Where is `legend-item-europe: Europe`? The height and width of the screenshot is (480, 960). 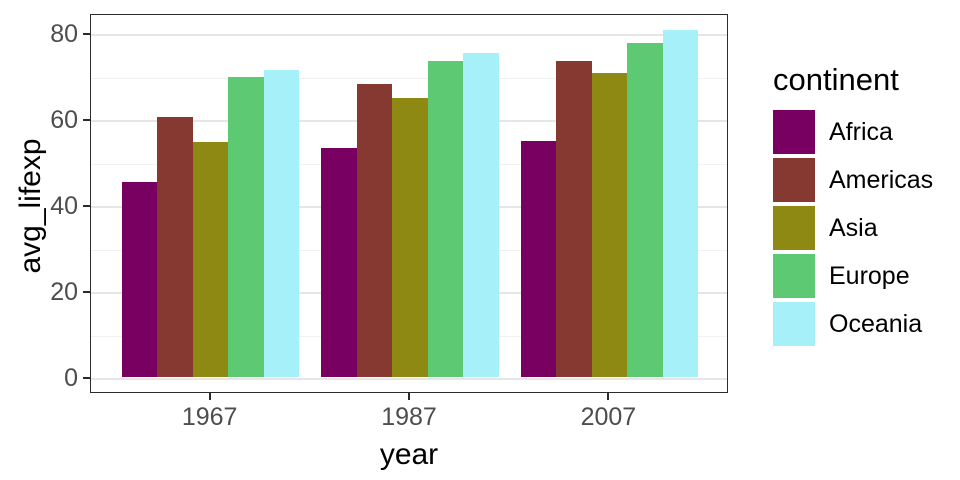
legend-item-europe: Europe is located at coordinates (853, 276).